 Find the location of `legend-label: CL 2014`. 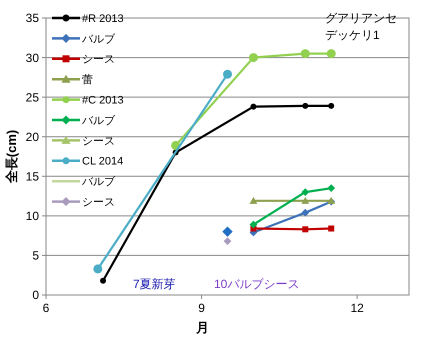

legend-label: CL 2014 is located at coordinates (103, 162).